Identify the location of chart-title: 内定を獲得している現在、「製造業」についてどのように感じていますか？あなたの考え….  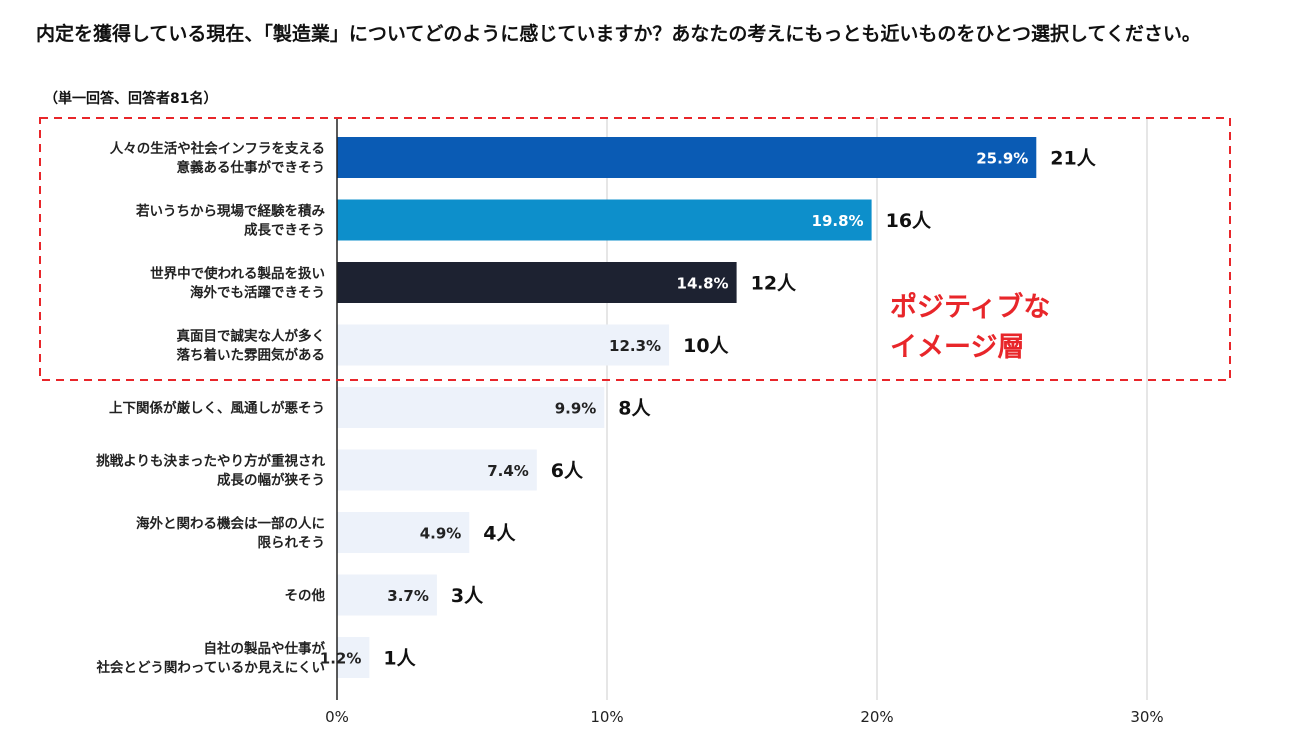
(618, 34).